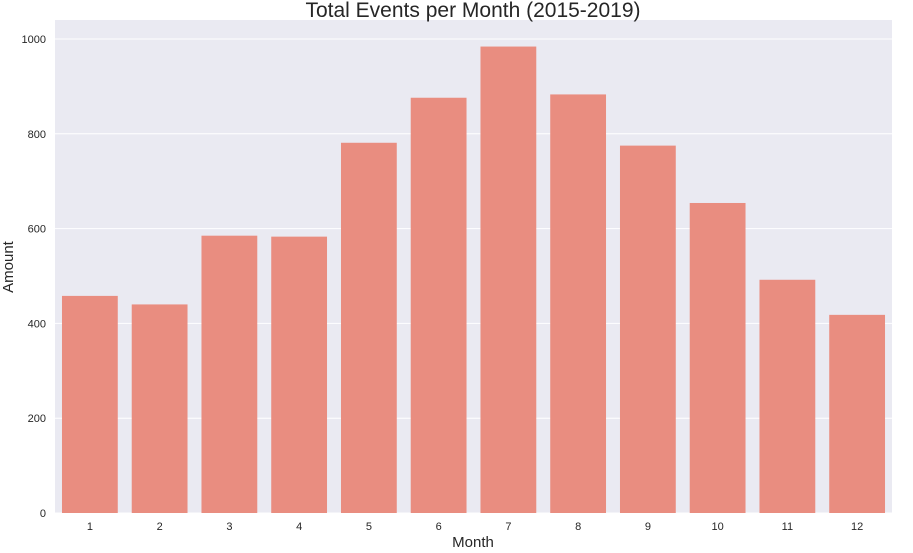 Image resolution: width=913 pixels, height=553 pixels. Describe the element at coordinates (37, 230) in the screenshot. I see `y-tick-label: 600` at that location.